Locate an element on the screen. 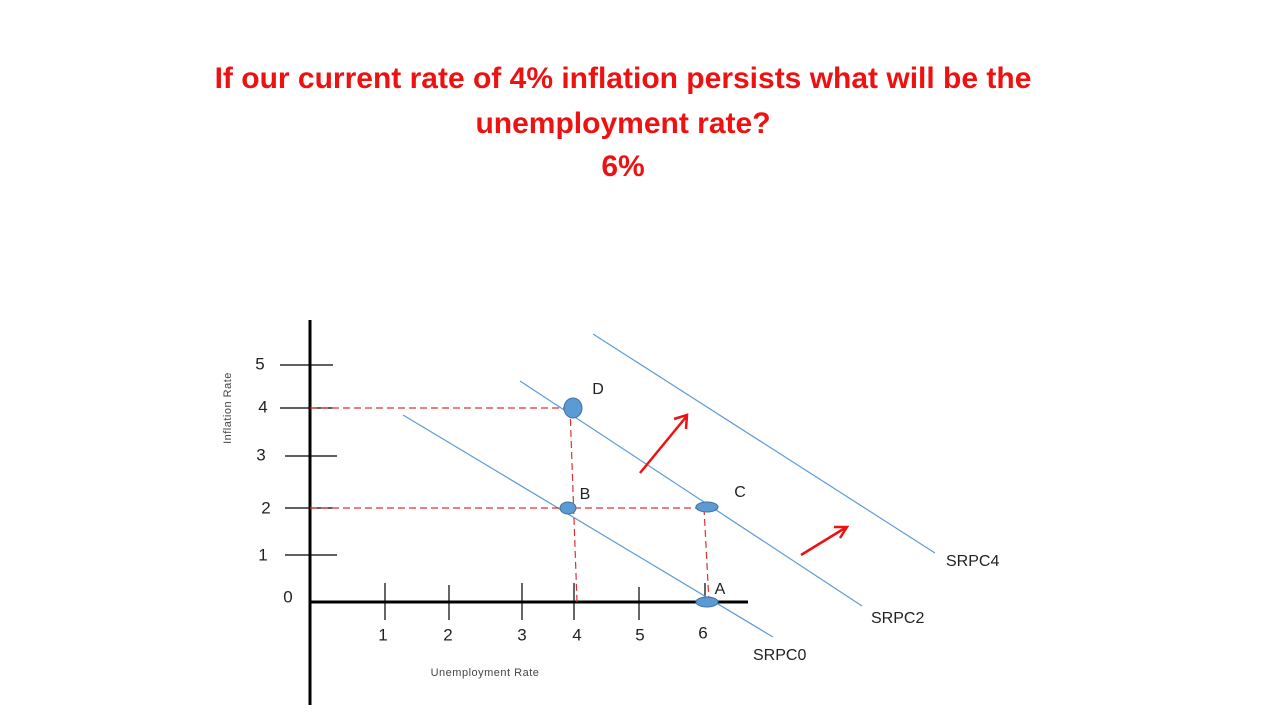 This screenshot has width=1280, height=720. x-tick-label: 6 is located at coordinates (702, 632).